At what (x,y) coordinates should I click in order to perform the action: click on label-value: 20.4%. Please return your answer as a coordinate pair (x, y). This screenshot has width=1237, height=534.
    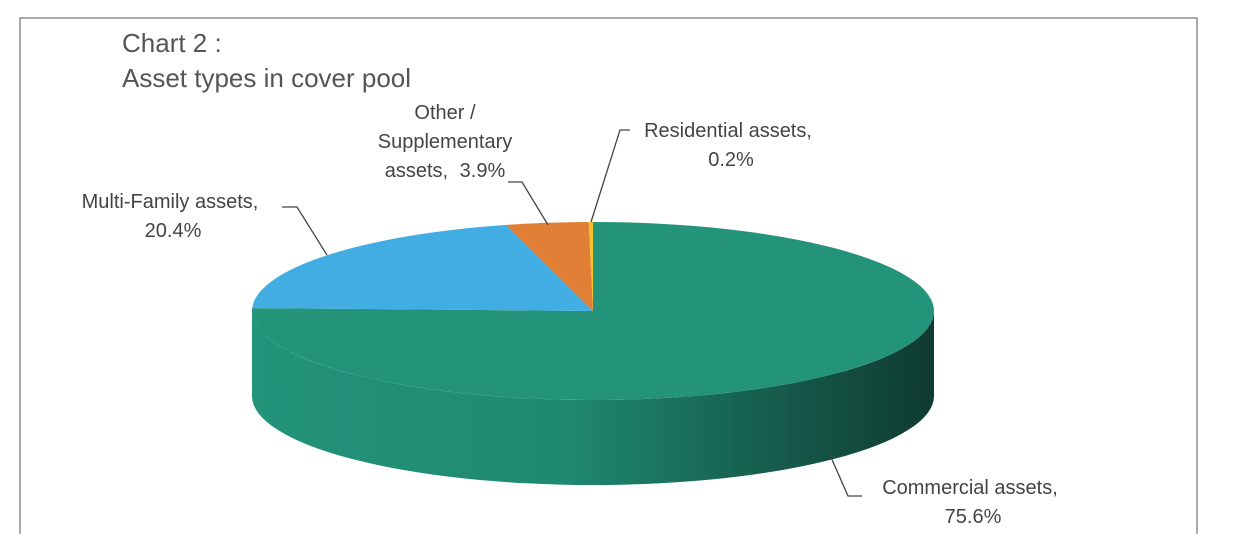
    Looking at the image, I should click on (173, 231).